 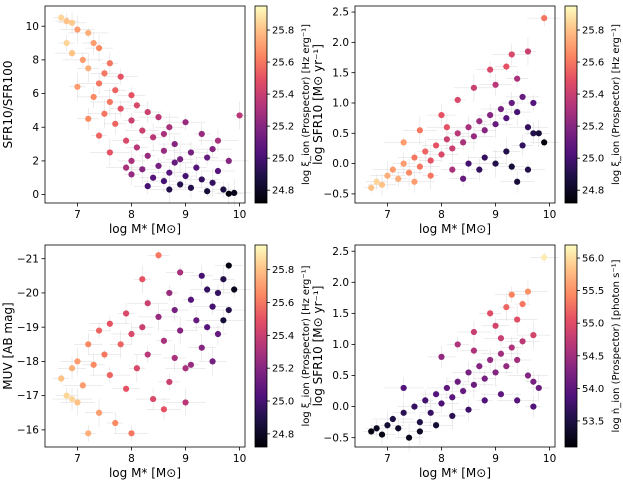 I want to click on colorbar-tick-label: 25.0, so click(x=593, y=159).